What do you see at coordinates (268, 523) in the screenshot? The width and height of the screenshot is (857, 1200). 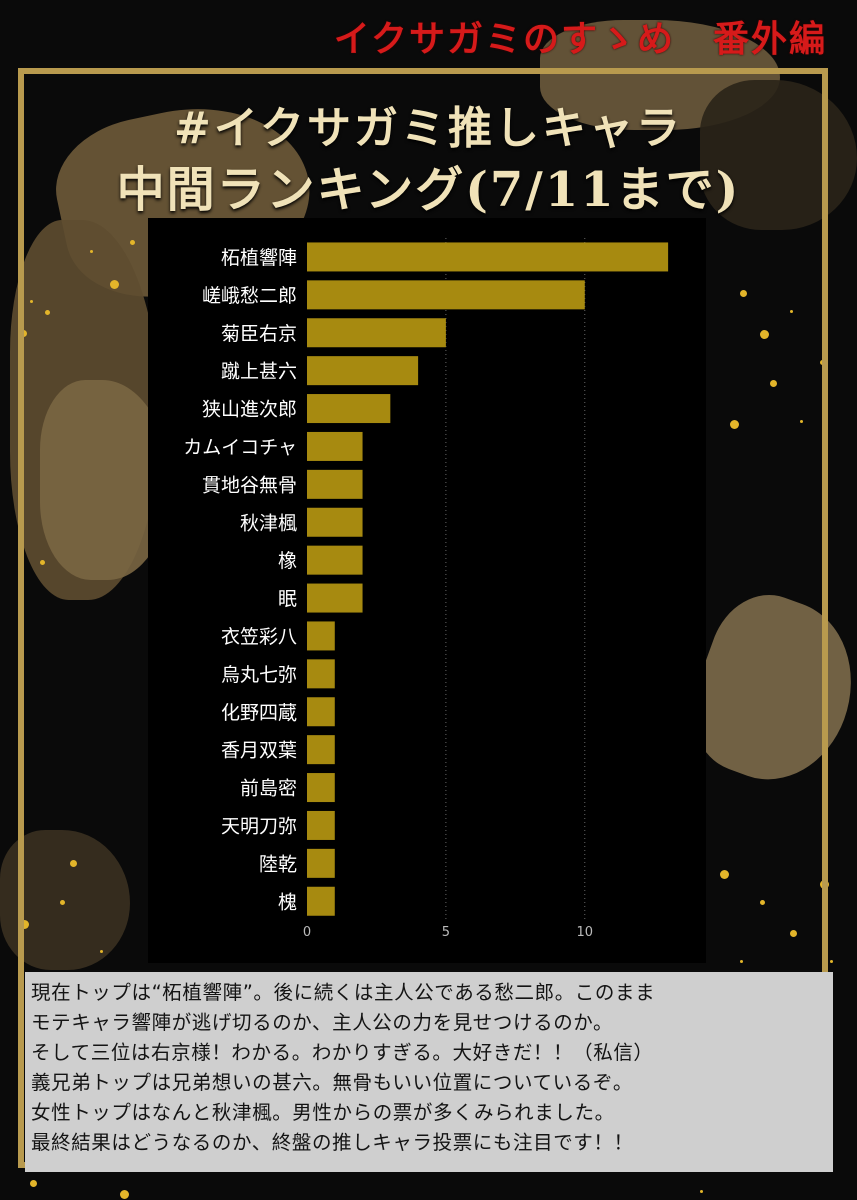 I see `category-label: 秋津楓` at bounding box center [268, 523].